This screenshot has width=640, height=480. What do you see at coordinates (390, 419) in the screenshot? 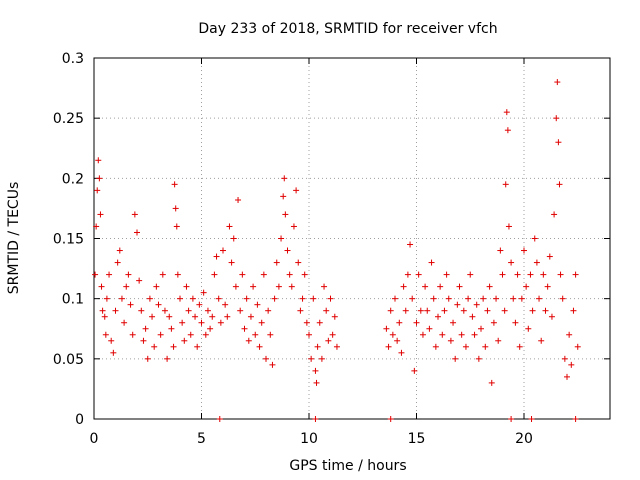
I see `zero-data-point` at bounding box center [390, 419].